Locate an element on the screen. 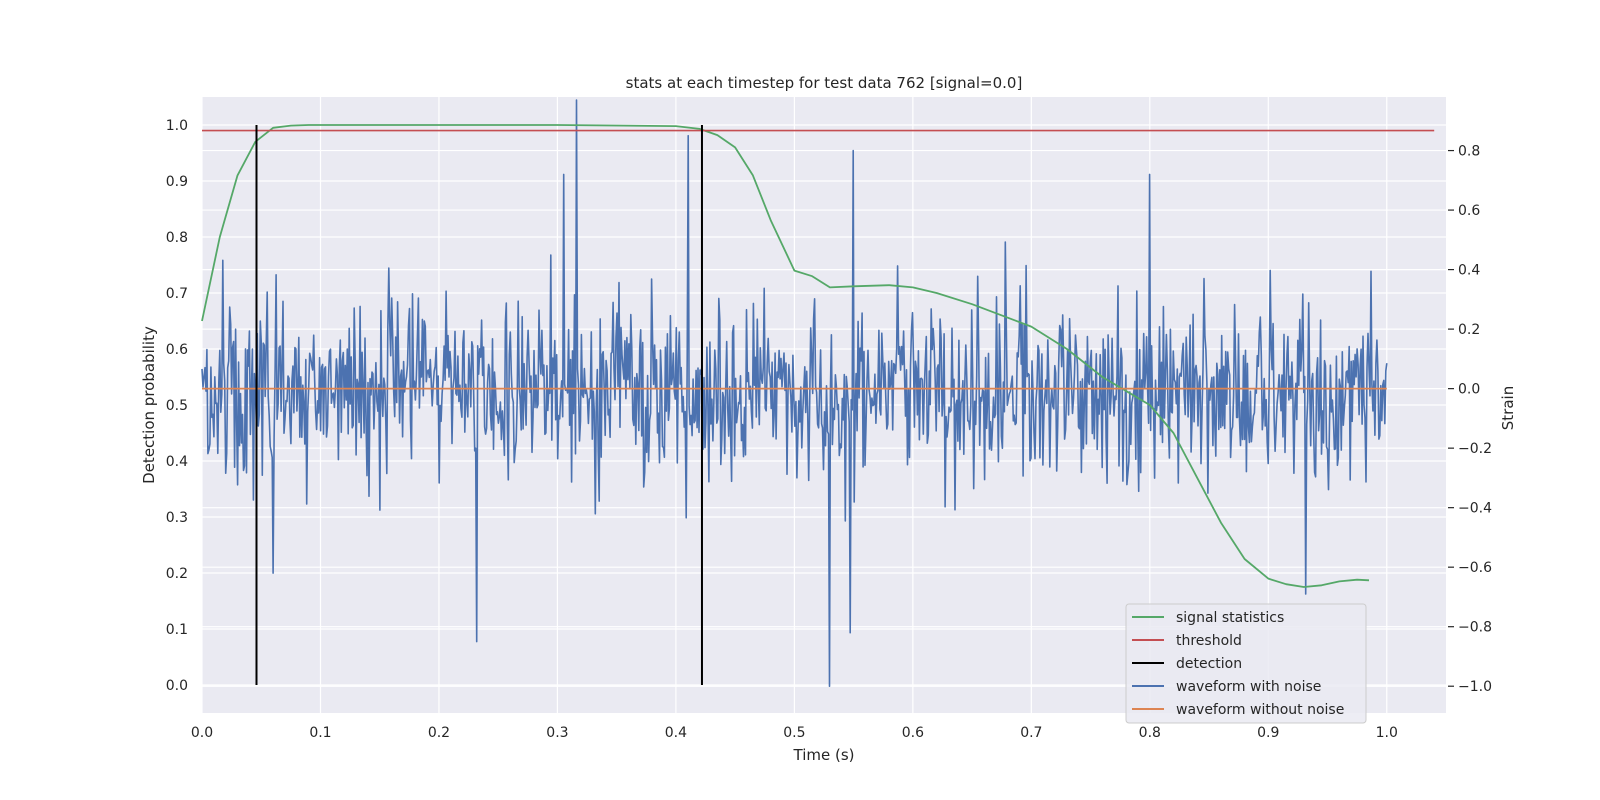  left-axis-ticks: 0.0 0.1 0.2 0.3 0.4 0.5 0.6 0.7 0.8 0.9 1.0 is located at coordinates (177, 406).